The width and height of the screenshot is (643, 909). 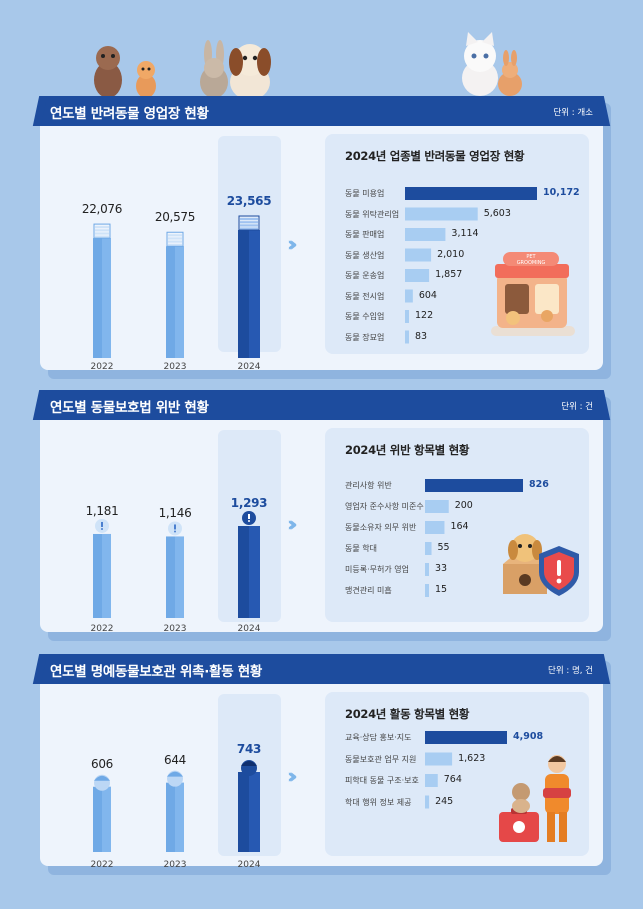 I want to click on animals-left-illustration, so click(x=182, y=70).